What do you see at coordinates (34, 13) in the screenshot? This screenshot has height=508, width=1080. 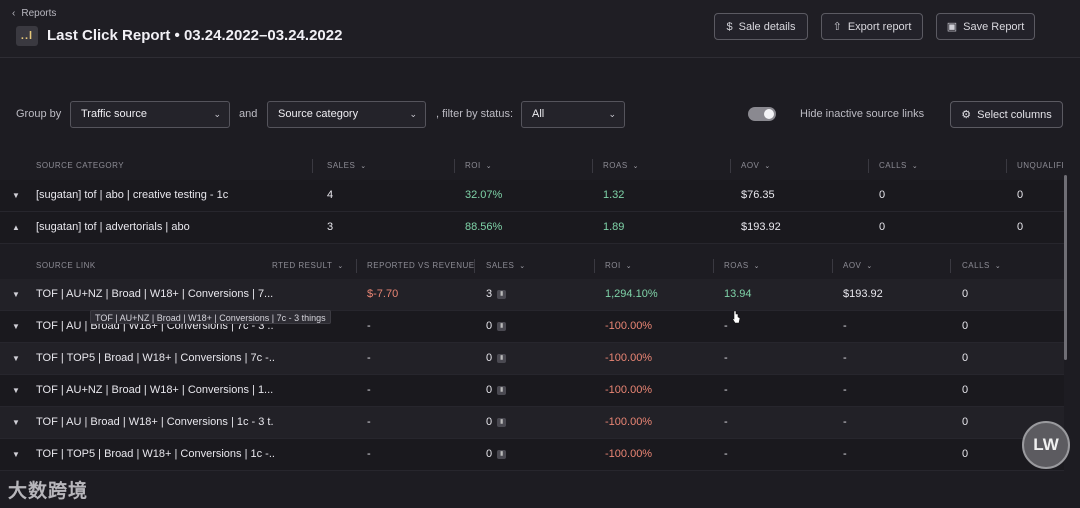 I see `back-link: ‹ Reports` at bounding box center [34, 13].